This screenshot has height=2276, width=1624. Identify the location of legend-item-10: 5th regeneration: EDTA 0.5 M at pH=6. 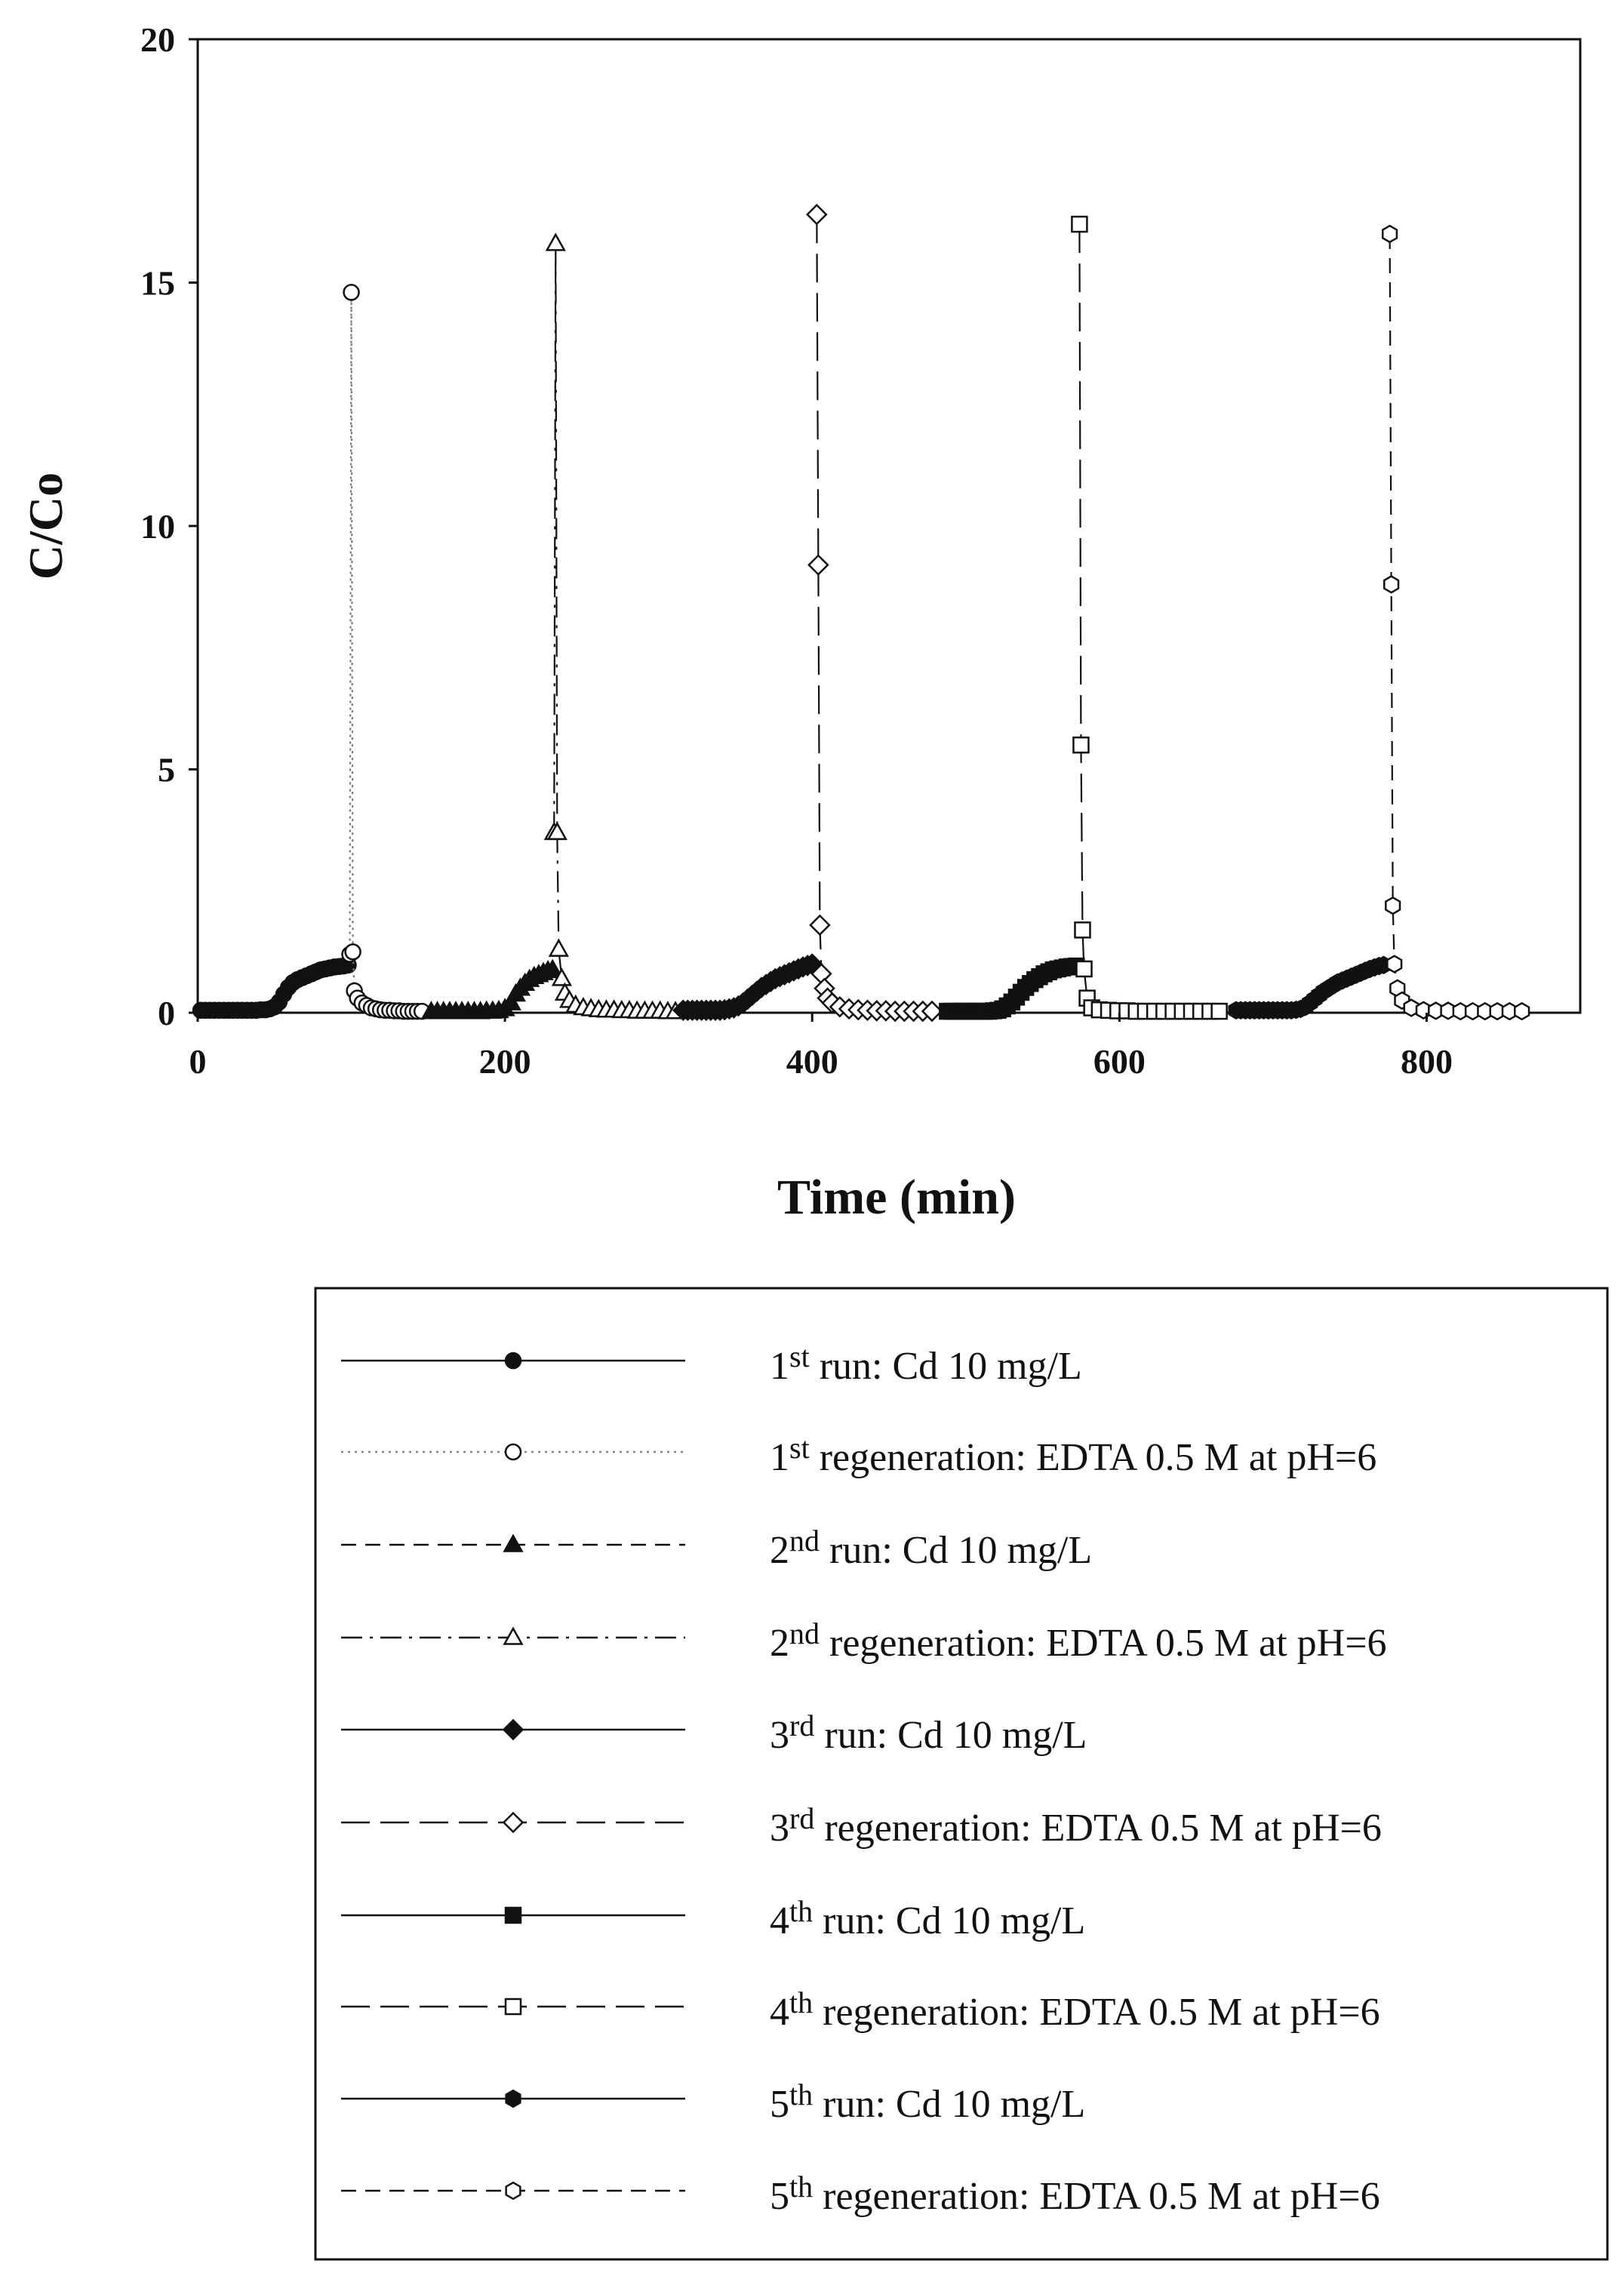
(860, 2194).